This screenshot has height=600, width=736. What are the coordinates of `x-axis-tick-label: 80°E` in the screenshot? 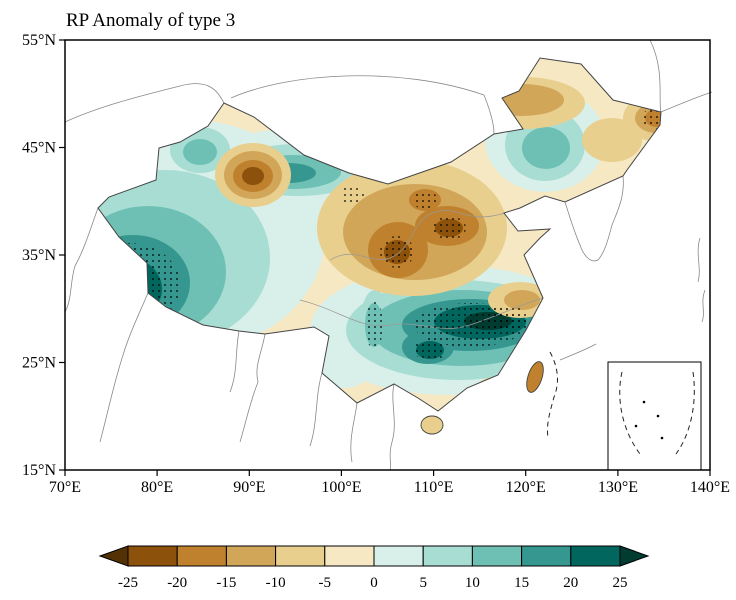 It's located at (157, 487).